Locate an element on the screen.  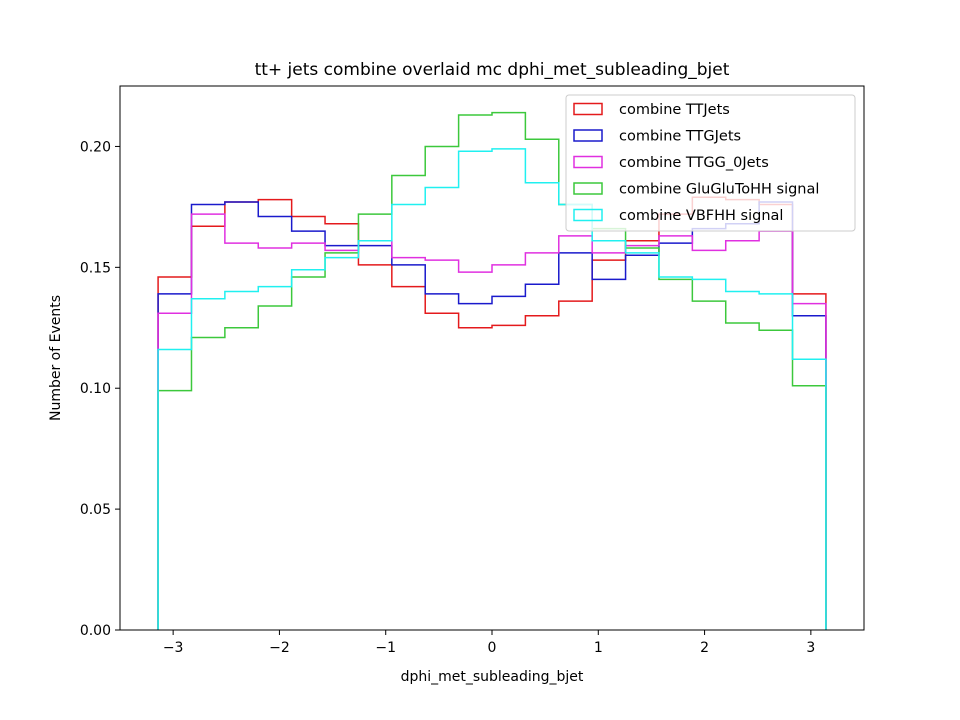
x-tick-label: 0 is located at coordinates (492, 648).